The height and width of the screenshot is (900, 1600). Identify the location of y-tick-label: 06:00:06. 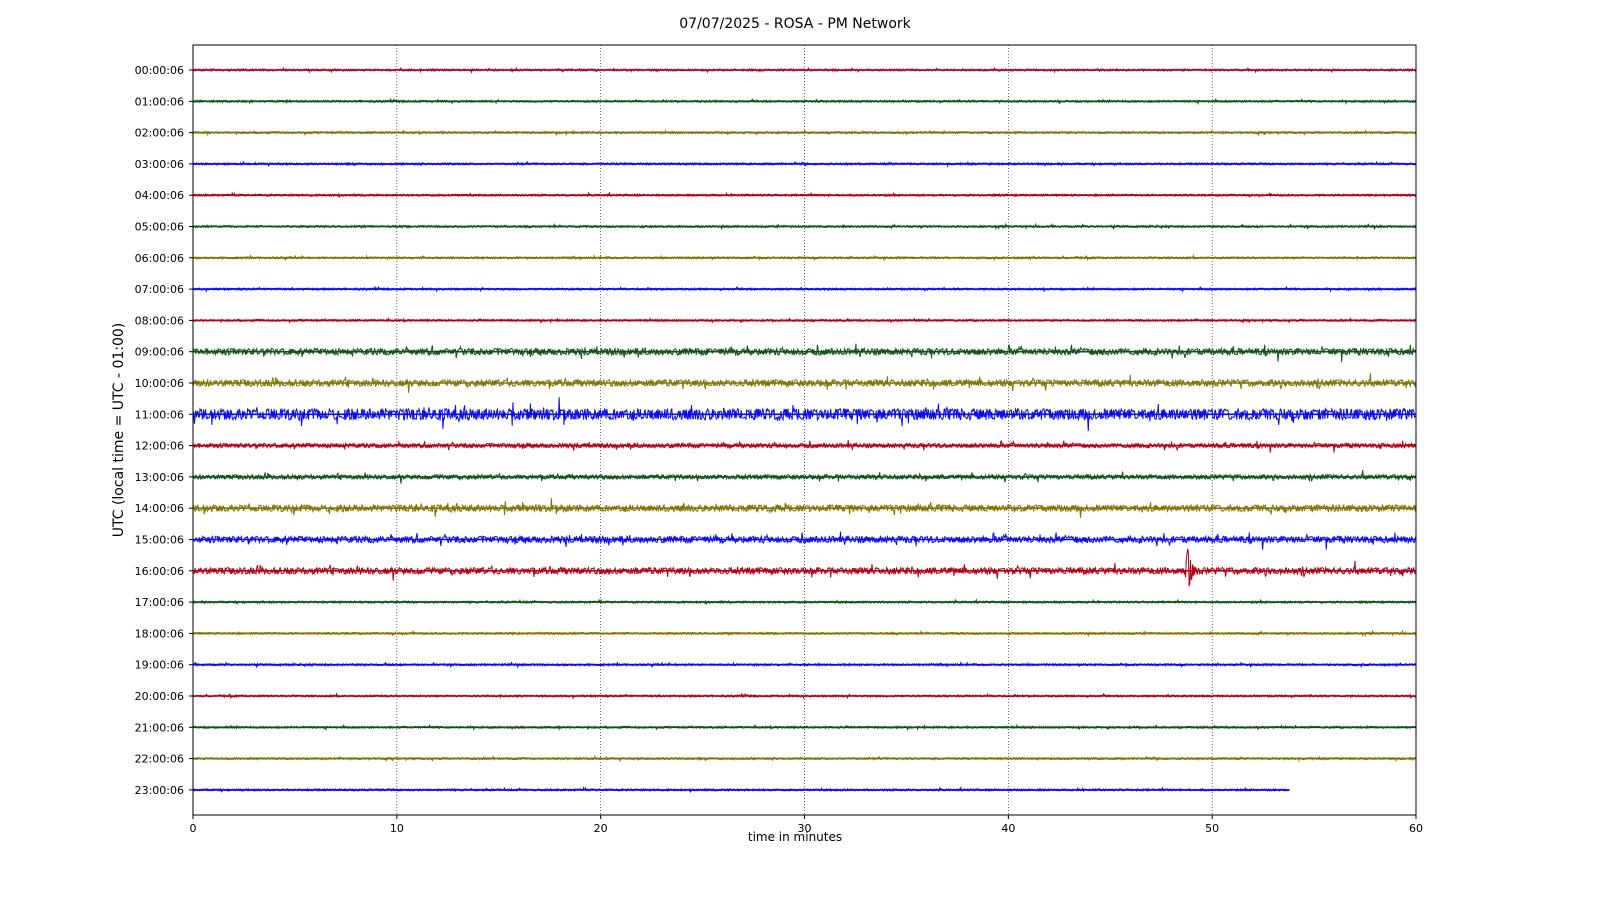
(159, 258).